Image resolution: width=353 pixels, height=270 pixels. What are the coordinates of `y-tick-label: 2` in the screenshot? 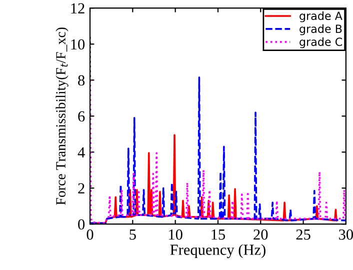 It's located at (81, 188).